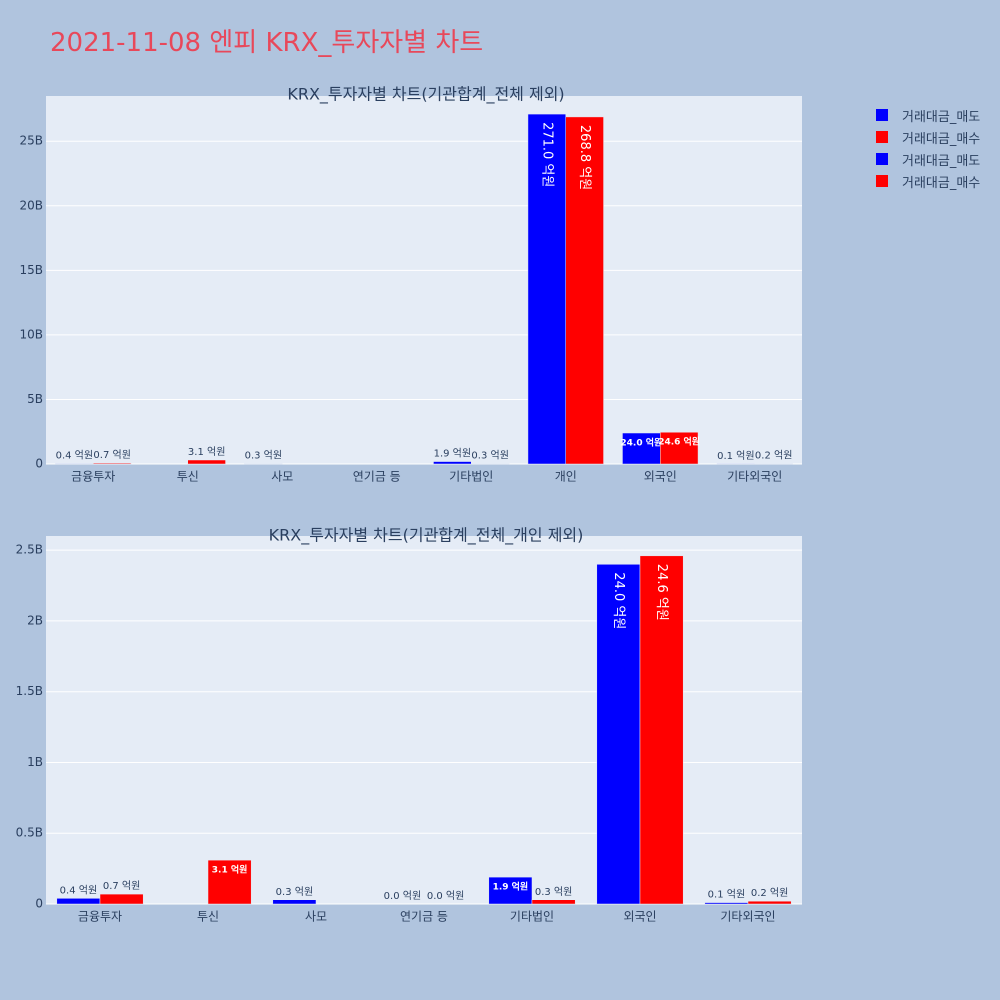 Image resolution: width=1000 pixels, height=1000 pixels. What do you see at coordinates (35, 620) in the screenshot?
I see `y-tick-label: 2B` at bounding box center [35, 620].